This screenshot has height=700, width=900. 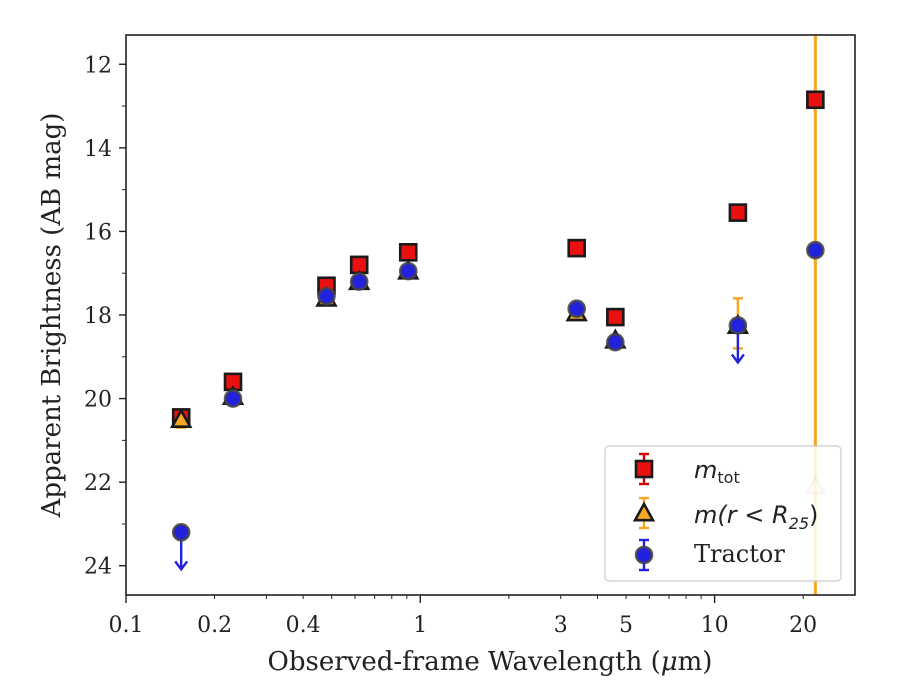 What do you see at coordinates (626, 625) in the screenshot?
I see `x-tick-label: 5` at bounding box center [626, 625].